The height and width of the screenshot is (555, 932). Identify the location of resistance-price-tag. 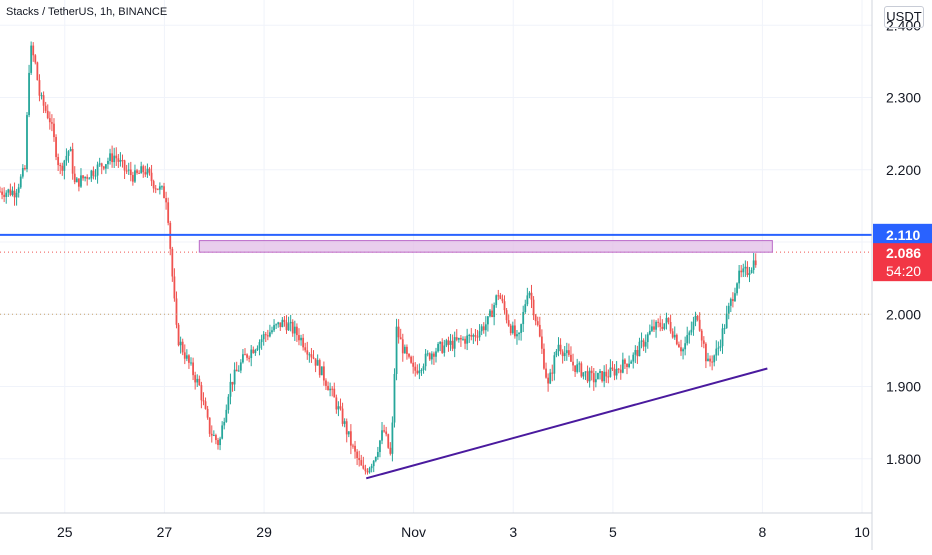
(902, 234).